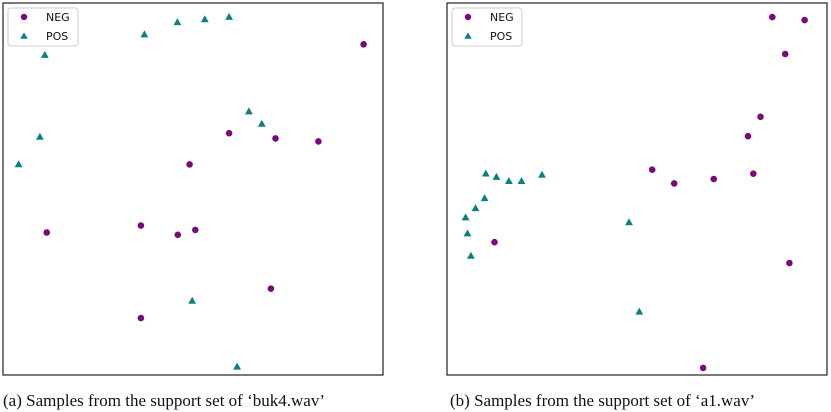  Describe the element at coordinates (57, 36) in the screenshot. I see `panel-a-legend-pos-label: POS` at that location.